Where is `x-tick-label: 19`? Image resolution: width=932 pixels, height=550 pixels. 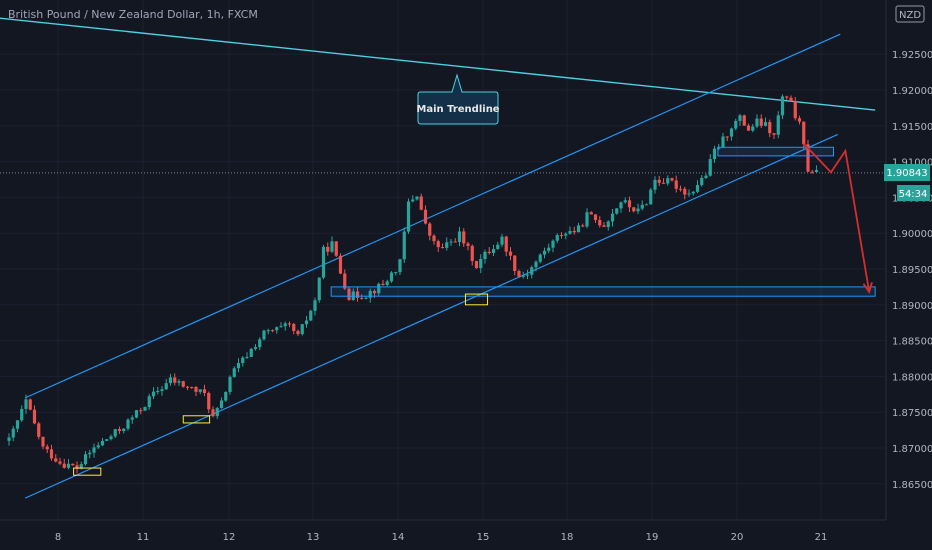 x-tick-label: 19 is located at coordinates (652, 537).